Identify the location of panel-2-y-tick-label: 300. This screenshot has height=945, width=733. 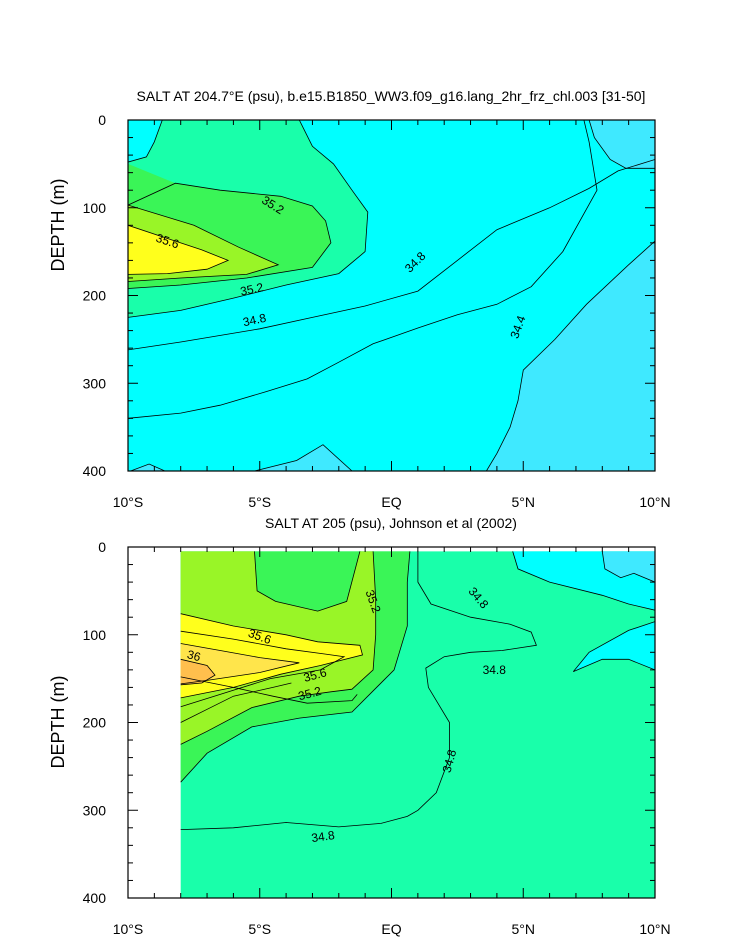
(95, 810).